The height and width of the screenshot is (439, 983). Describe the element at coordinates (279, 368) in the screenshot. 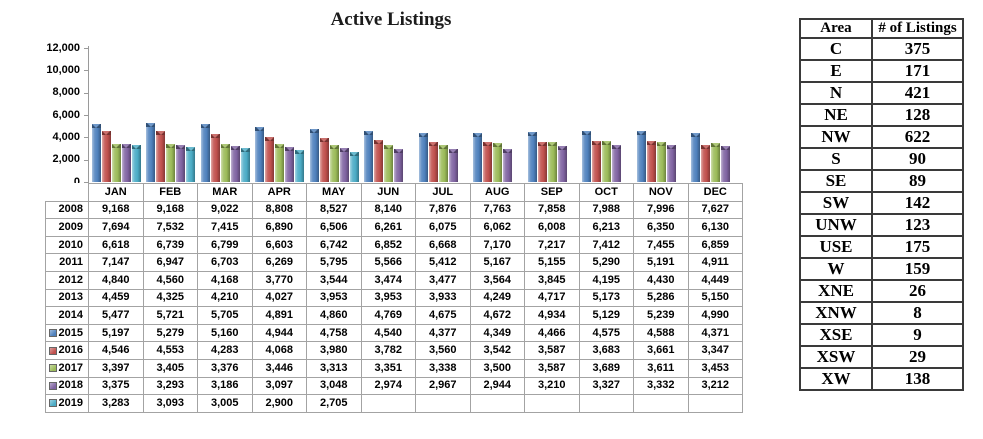

I see `value-cell: 3,446` at that location.